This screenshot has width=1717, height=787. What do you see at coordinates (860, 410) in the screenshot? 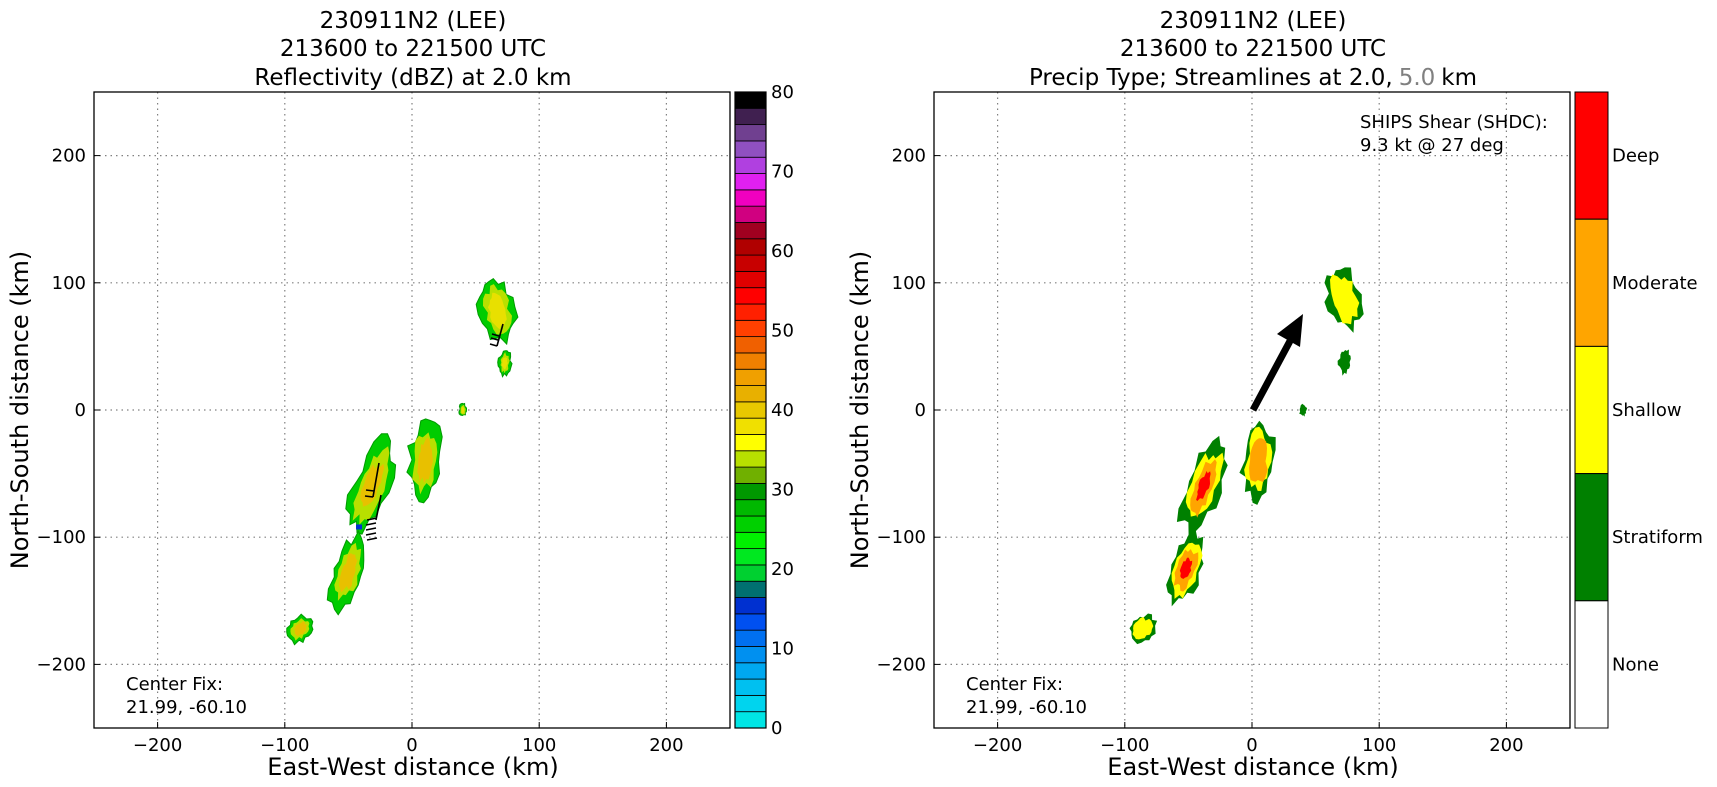
I see `right-ylabel: North-South distance (km)` at bounding box center [860, 410].